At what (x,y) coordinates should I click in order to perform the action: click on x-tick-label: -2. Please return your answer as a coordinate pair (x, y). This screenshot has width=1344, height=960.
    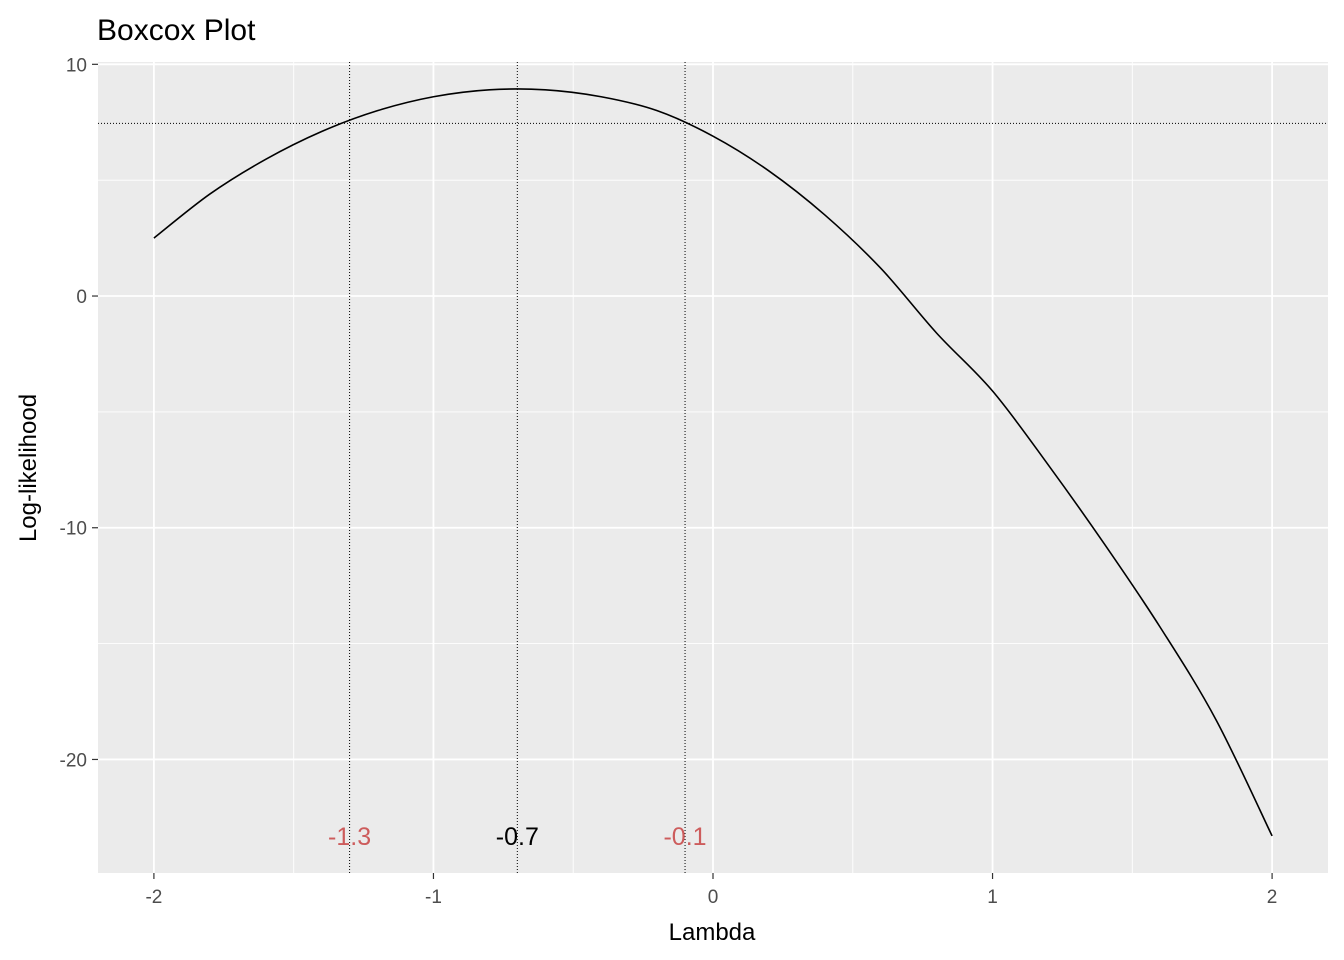
    Looking at the image, I should click on (153, 897).